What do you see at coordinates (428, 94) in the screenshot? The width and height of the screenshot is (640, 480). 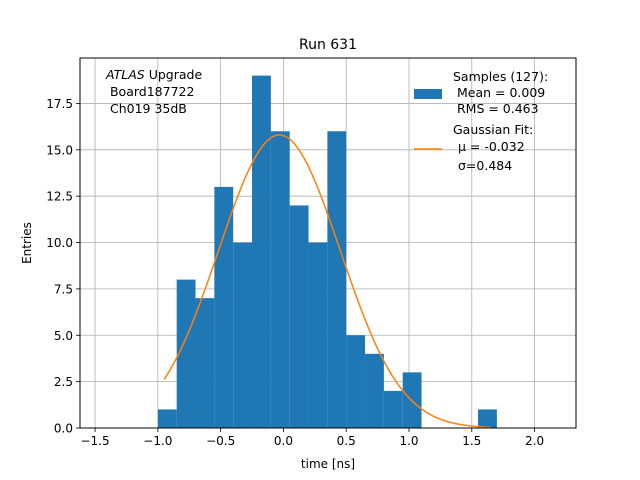 I see `legend-samples-swatch` at bounding box center [428, 94].